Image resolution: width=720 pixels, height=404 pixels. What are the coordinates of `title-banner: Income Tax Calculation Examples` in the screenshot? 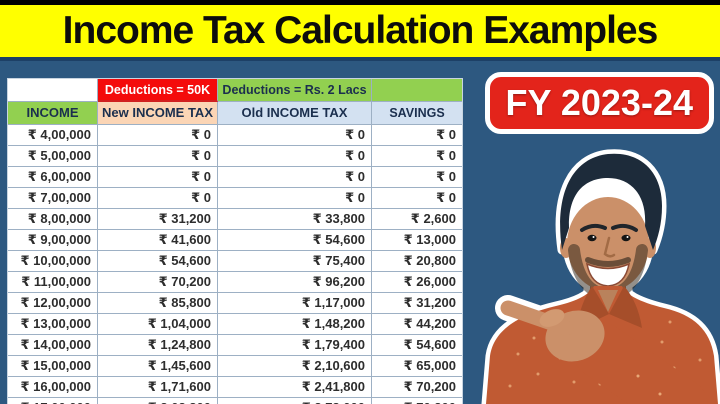 It's located at (360, 33).